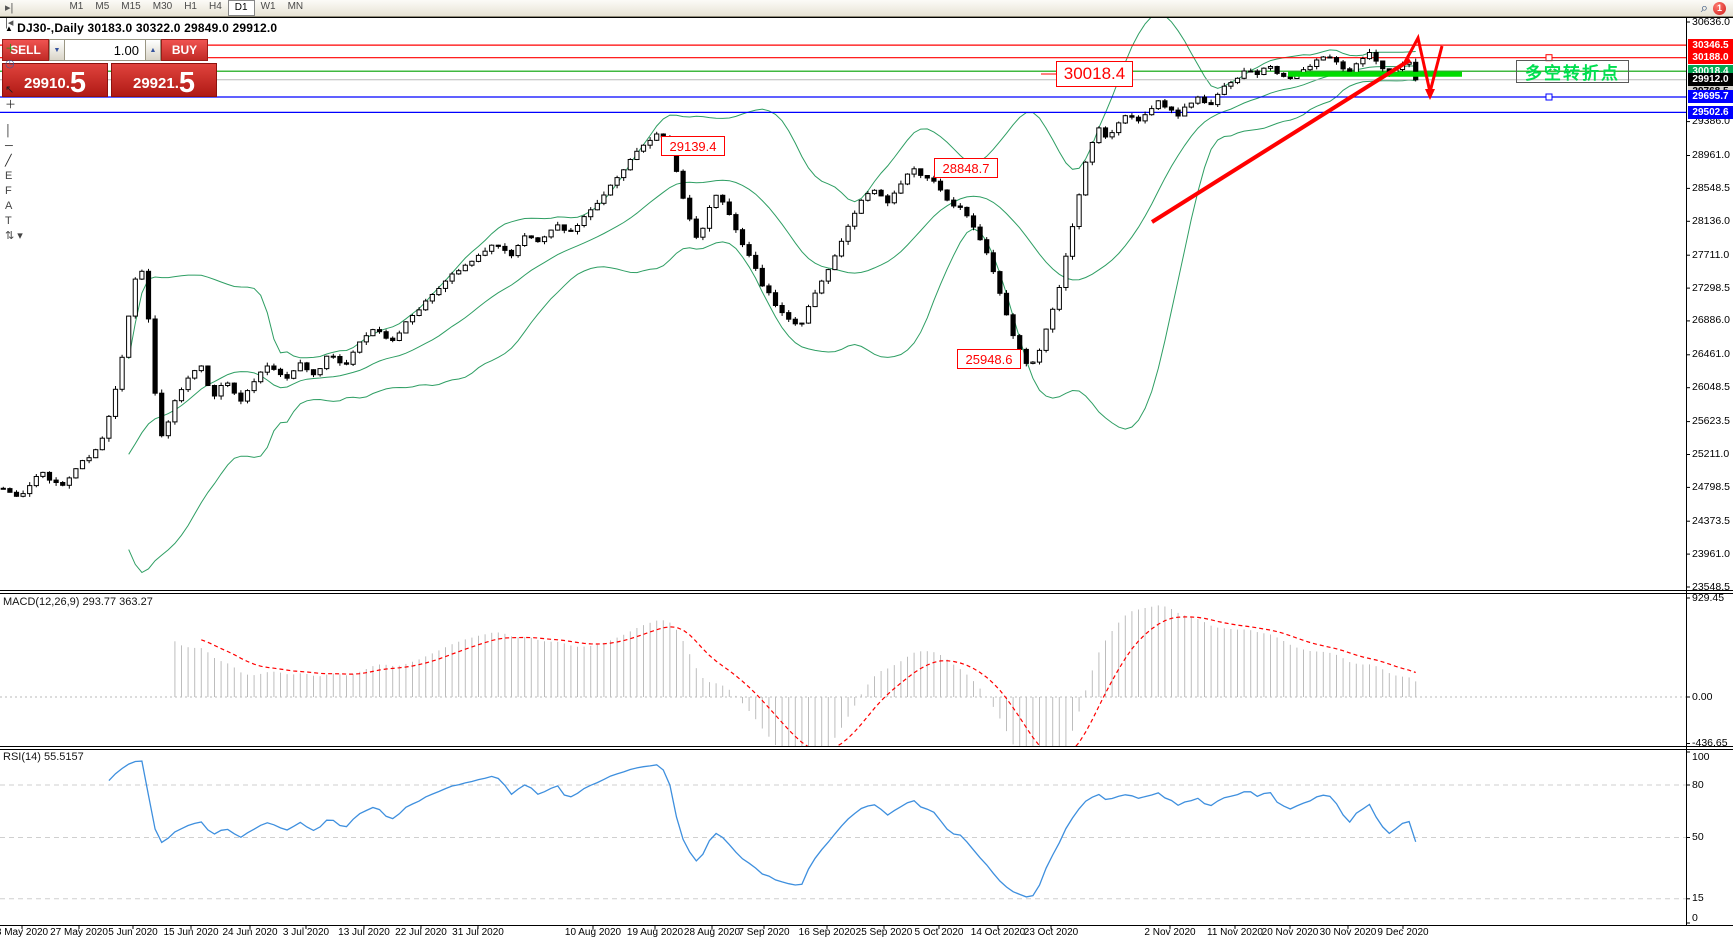 Image resolution: width=1733 pixels, height=940 pixels. I want to click on price-axis-tick: 24373.5, so click(1711, 520).